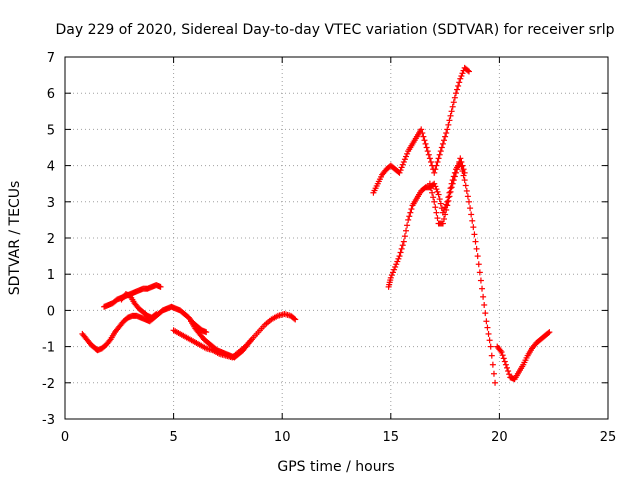  I want to click on y-tick-label: 4, so click(51, 167).